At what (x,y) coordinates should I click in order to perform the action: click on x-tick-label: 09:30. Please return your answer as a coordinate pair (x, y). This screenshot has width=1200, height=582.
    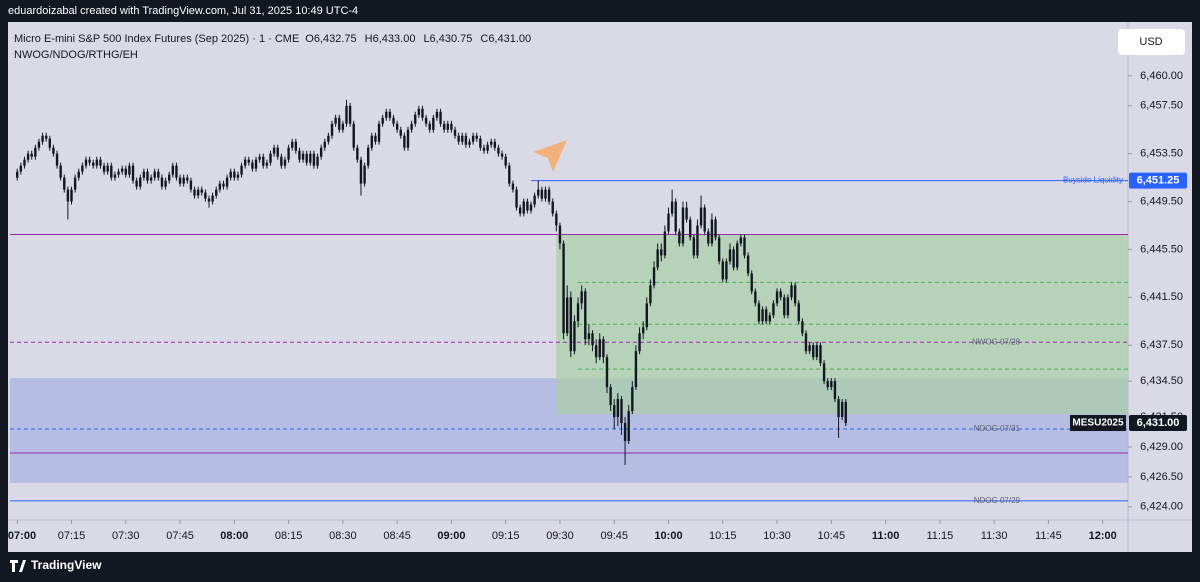
    Looking at the image, I should click on (560, 536).